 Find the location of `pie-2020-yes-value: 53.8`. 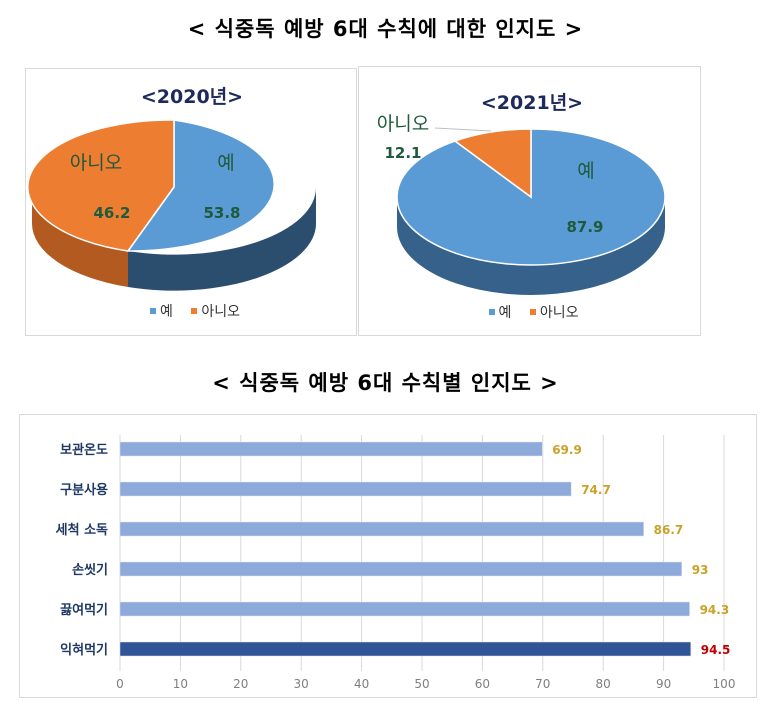

pie-2020-yes-value: 53.8 is located at coordinates (221, 213).